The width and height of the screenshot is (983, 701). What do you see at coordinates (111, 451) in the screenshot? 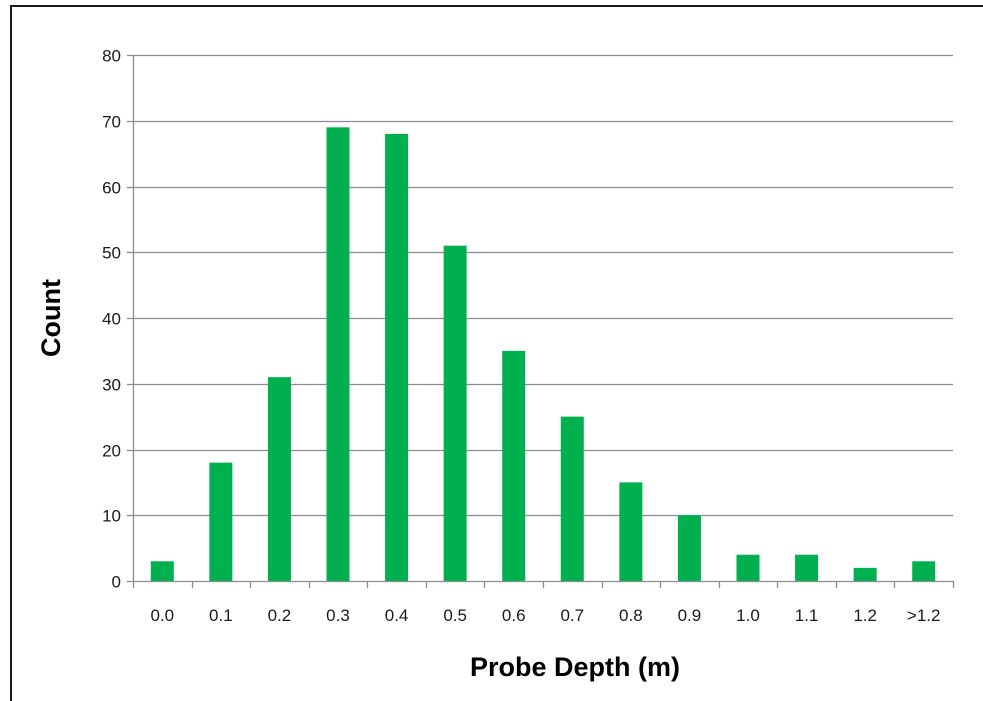
I see `y-tick-label: 20` at bounding box center [111, 451].